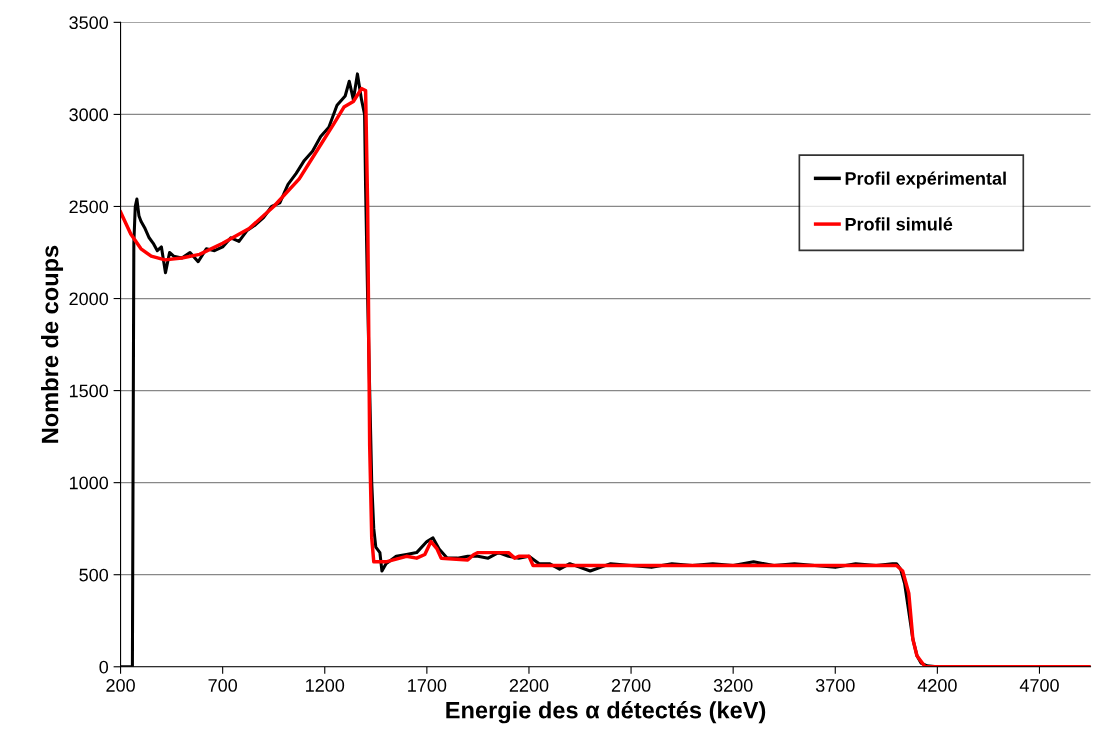 The image size is (1096, 745). I want to click on x-tick-label: 2700, so click(631, 685).